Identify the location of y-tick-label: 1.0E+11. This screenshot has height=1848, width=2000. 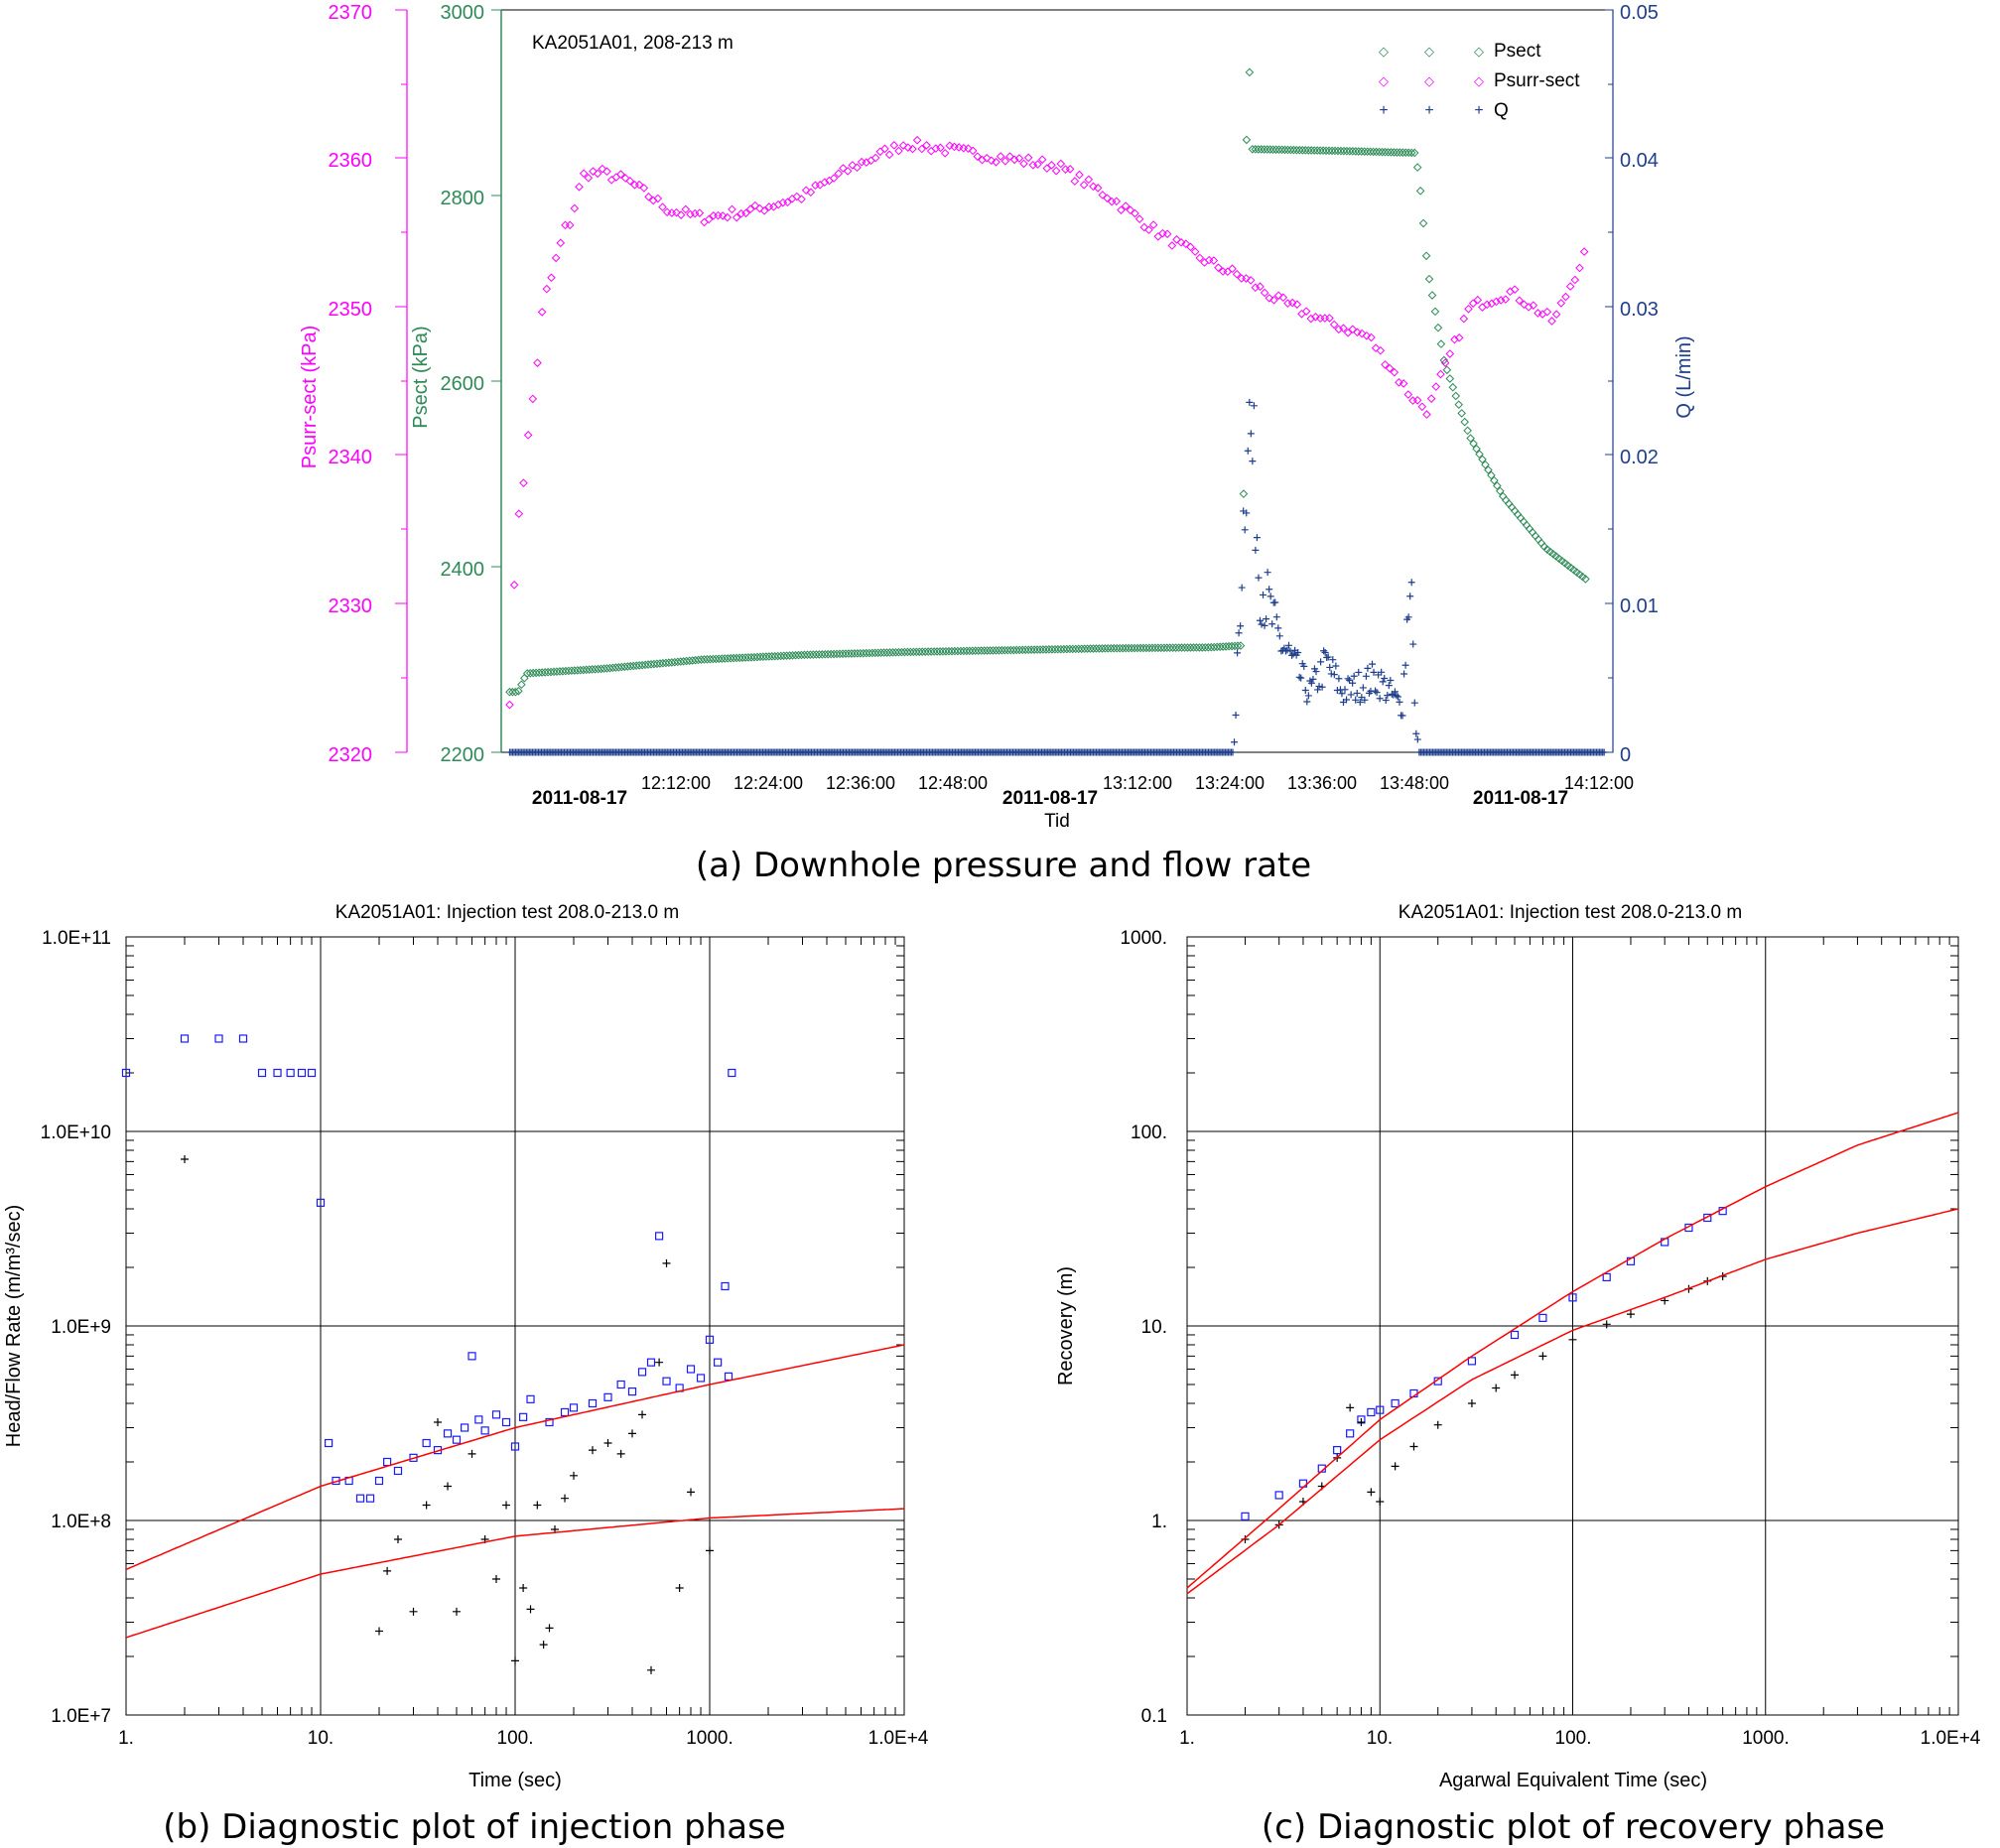
(76, 938).